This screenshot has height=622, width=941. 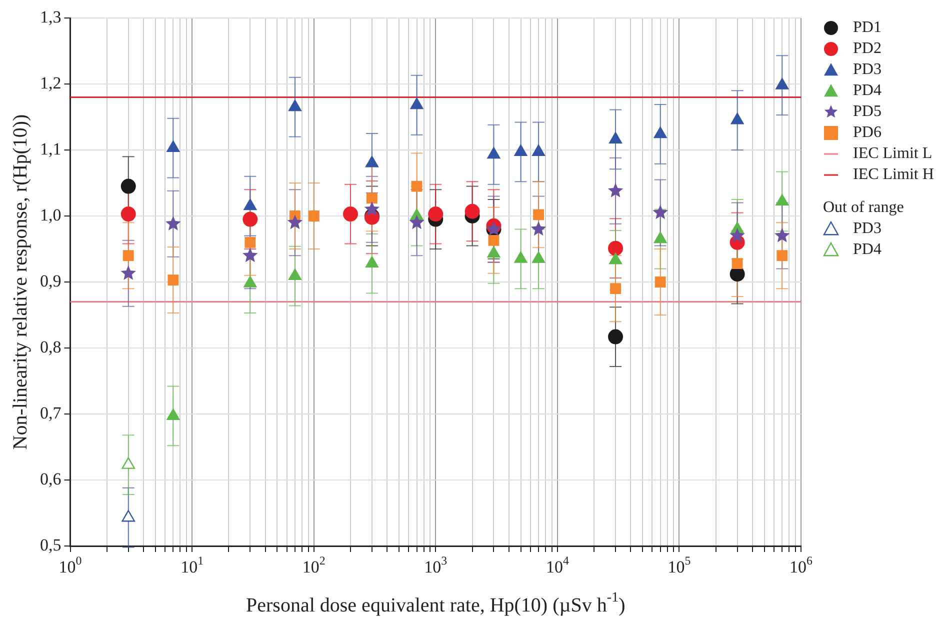 What do you see at coordinates (51, 544) in the screenshot?
I see `y-tick-label: 0,5` at bounding box center [51, 544].